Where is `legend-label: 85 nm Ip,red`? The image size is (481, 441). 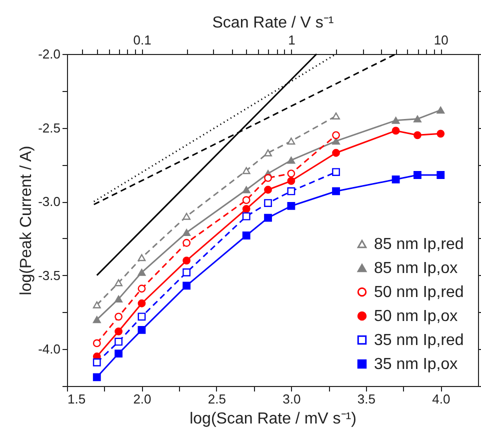 legend-label: 85 nm Ip,red is located at coordinates (419, 244).